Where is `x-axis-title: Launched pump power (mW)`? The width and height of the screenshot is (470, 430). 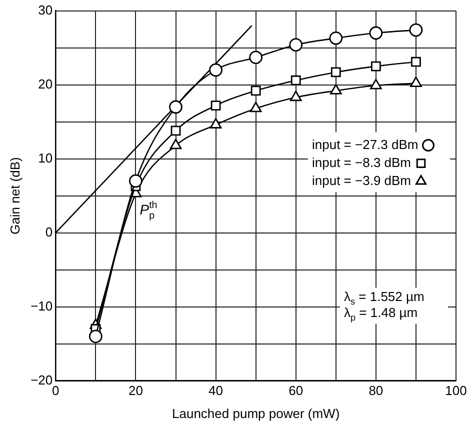 x-axis-title: Launched pump power (mW) is located at coordinates (256, 413).